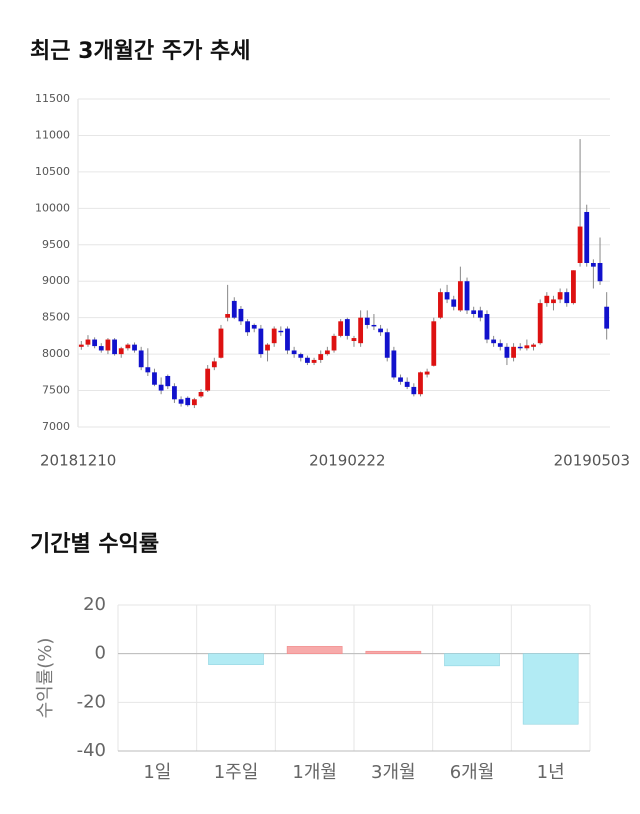 This screenshot has width=640, height=814. Describe the element at coordinates (56, 244) in the screenshot. I see `y-tick-label: 9500` at that location.